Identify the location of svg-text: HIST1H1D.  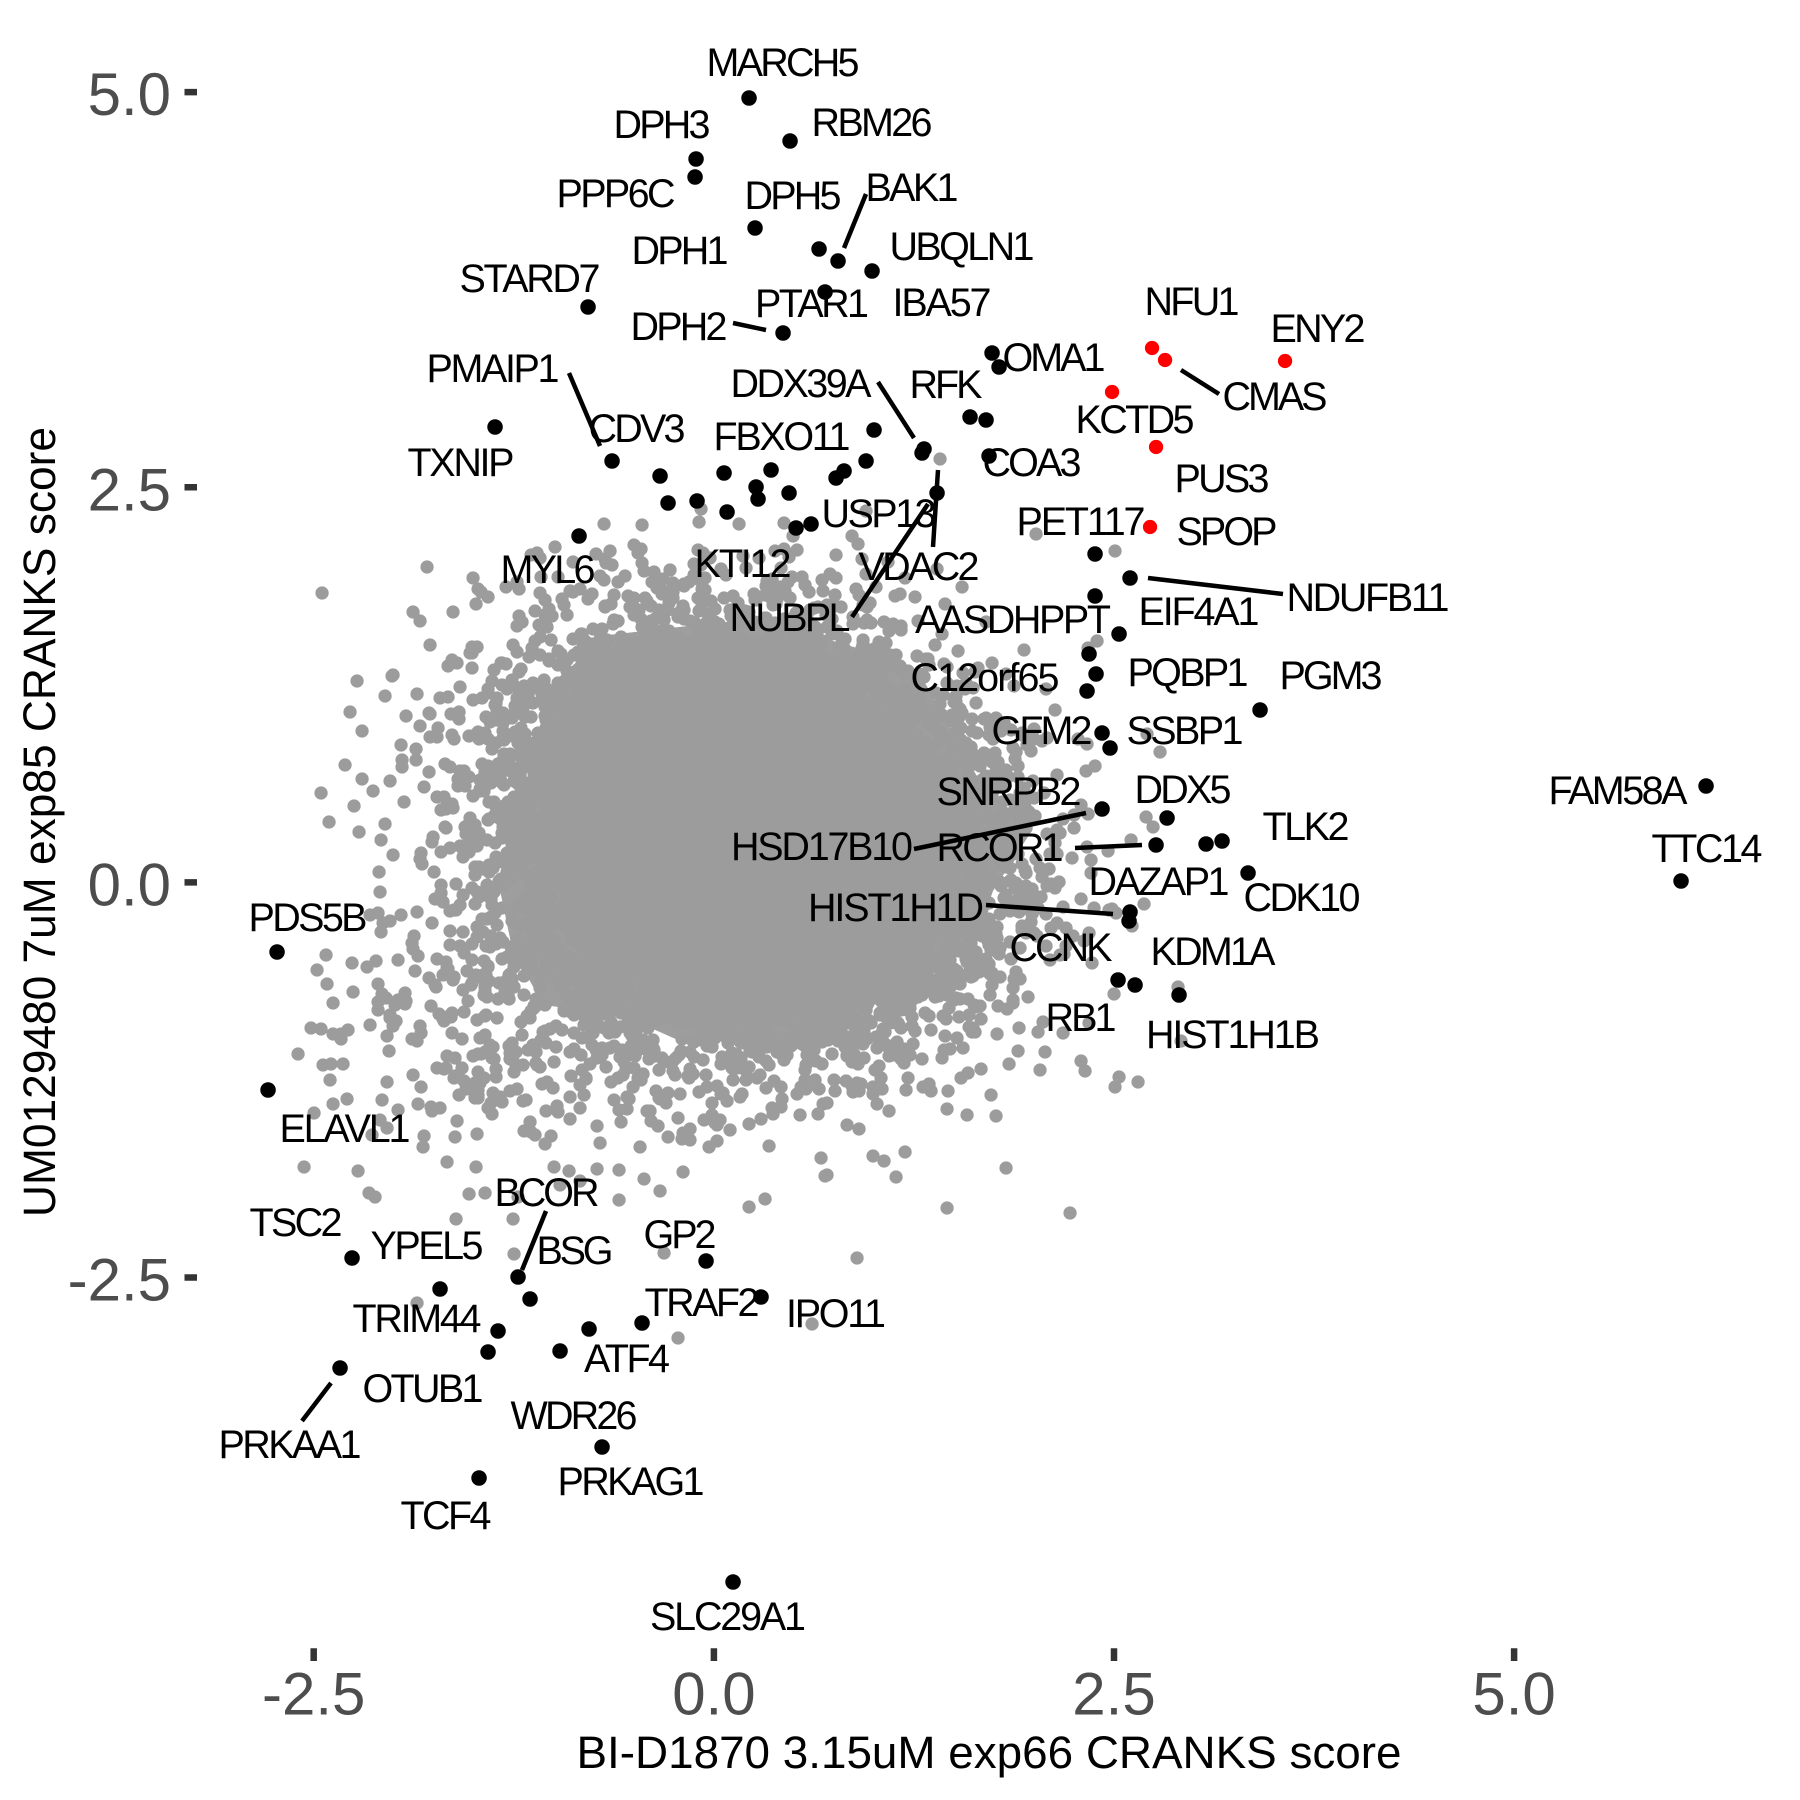
(896, 908).